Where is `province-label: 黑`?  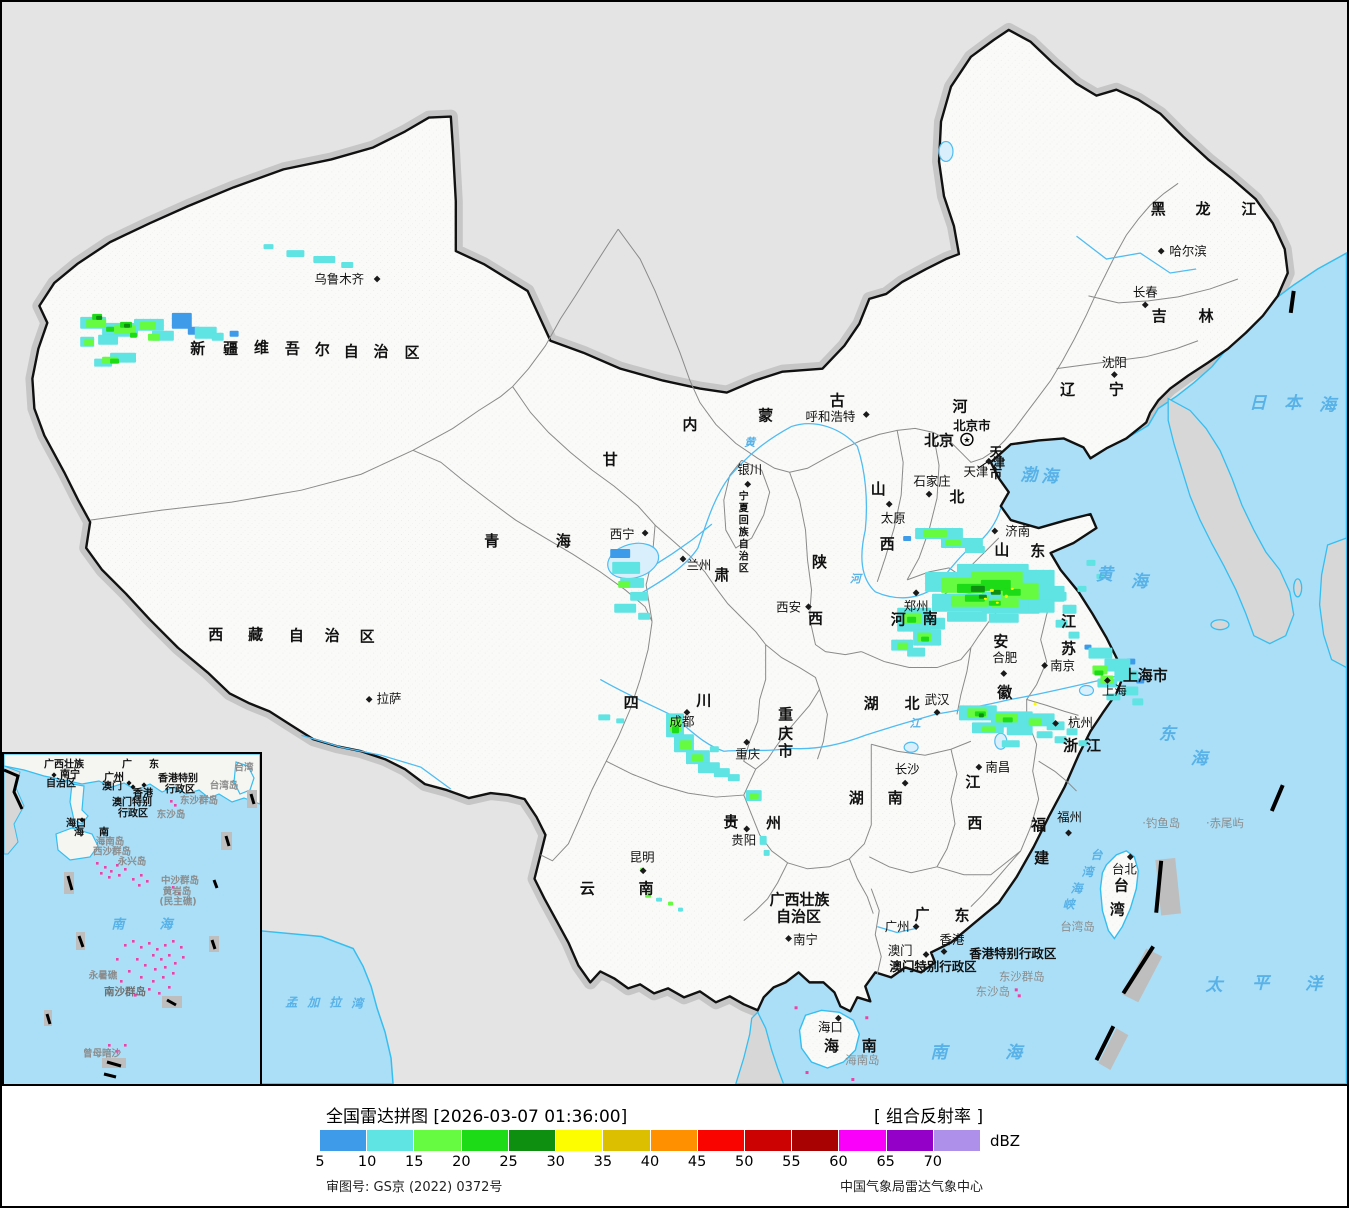 province-label: 黑 is located at coordinates (1158, 209).